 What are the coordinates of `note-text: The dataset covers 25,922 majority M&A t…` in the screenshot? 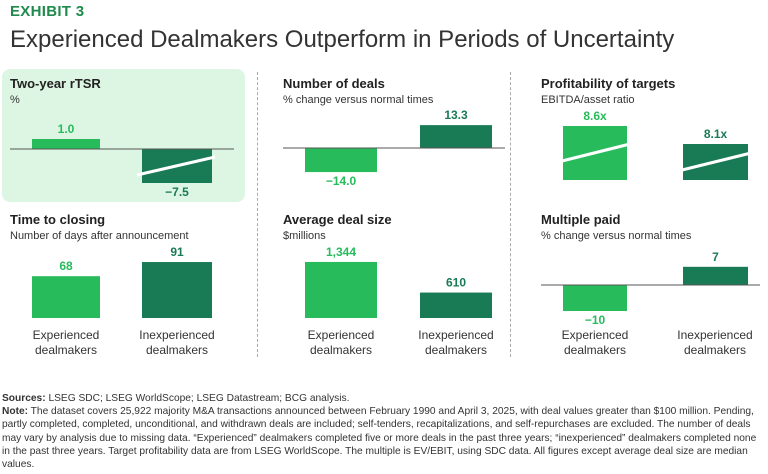 It's located at (379, 438).